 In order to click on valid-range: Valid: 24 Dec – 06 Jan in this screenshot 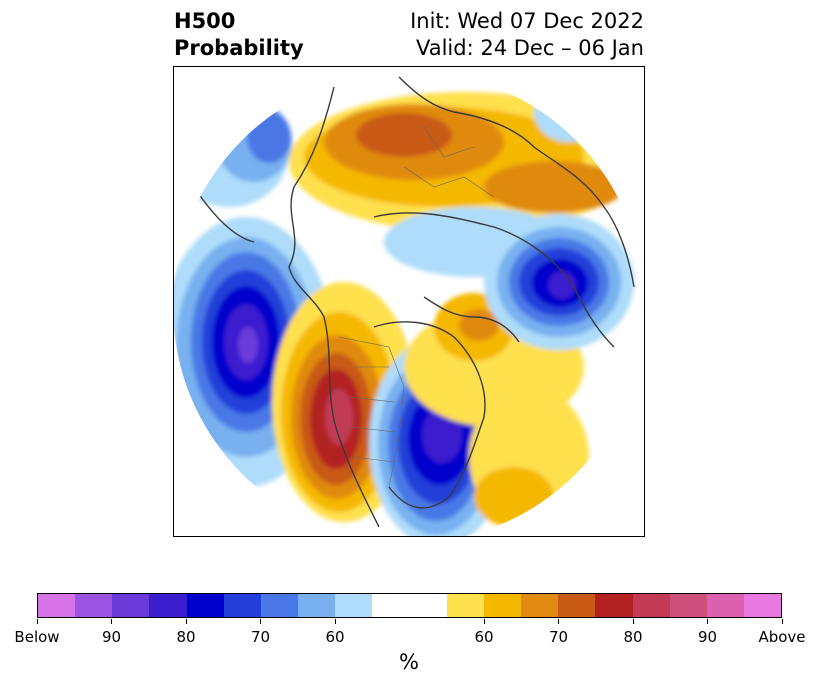, I will do `click(529, 48)`.